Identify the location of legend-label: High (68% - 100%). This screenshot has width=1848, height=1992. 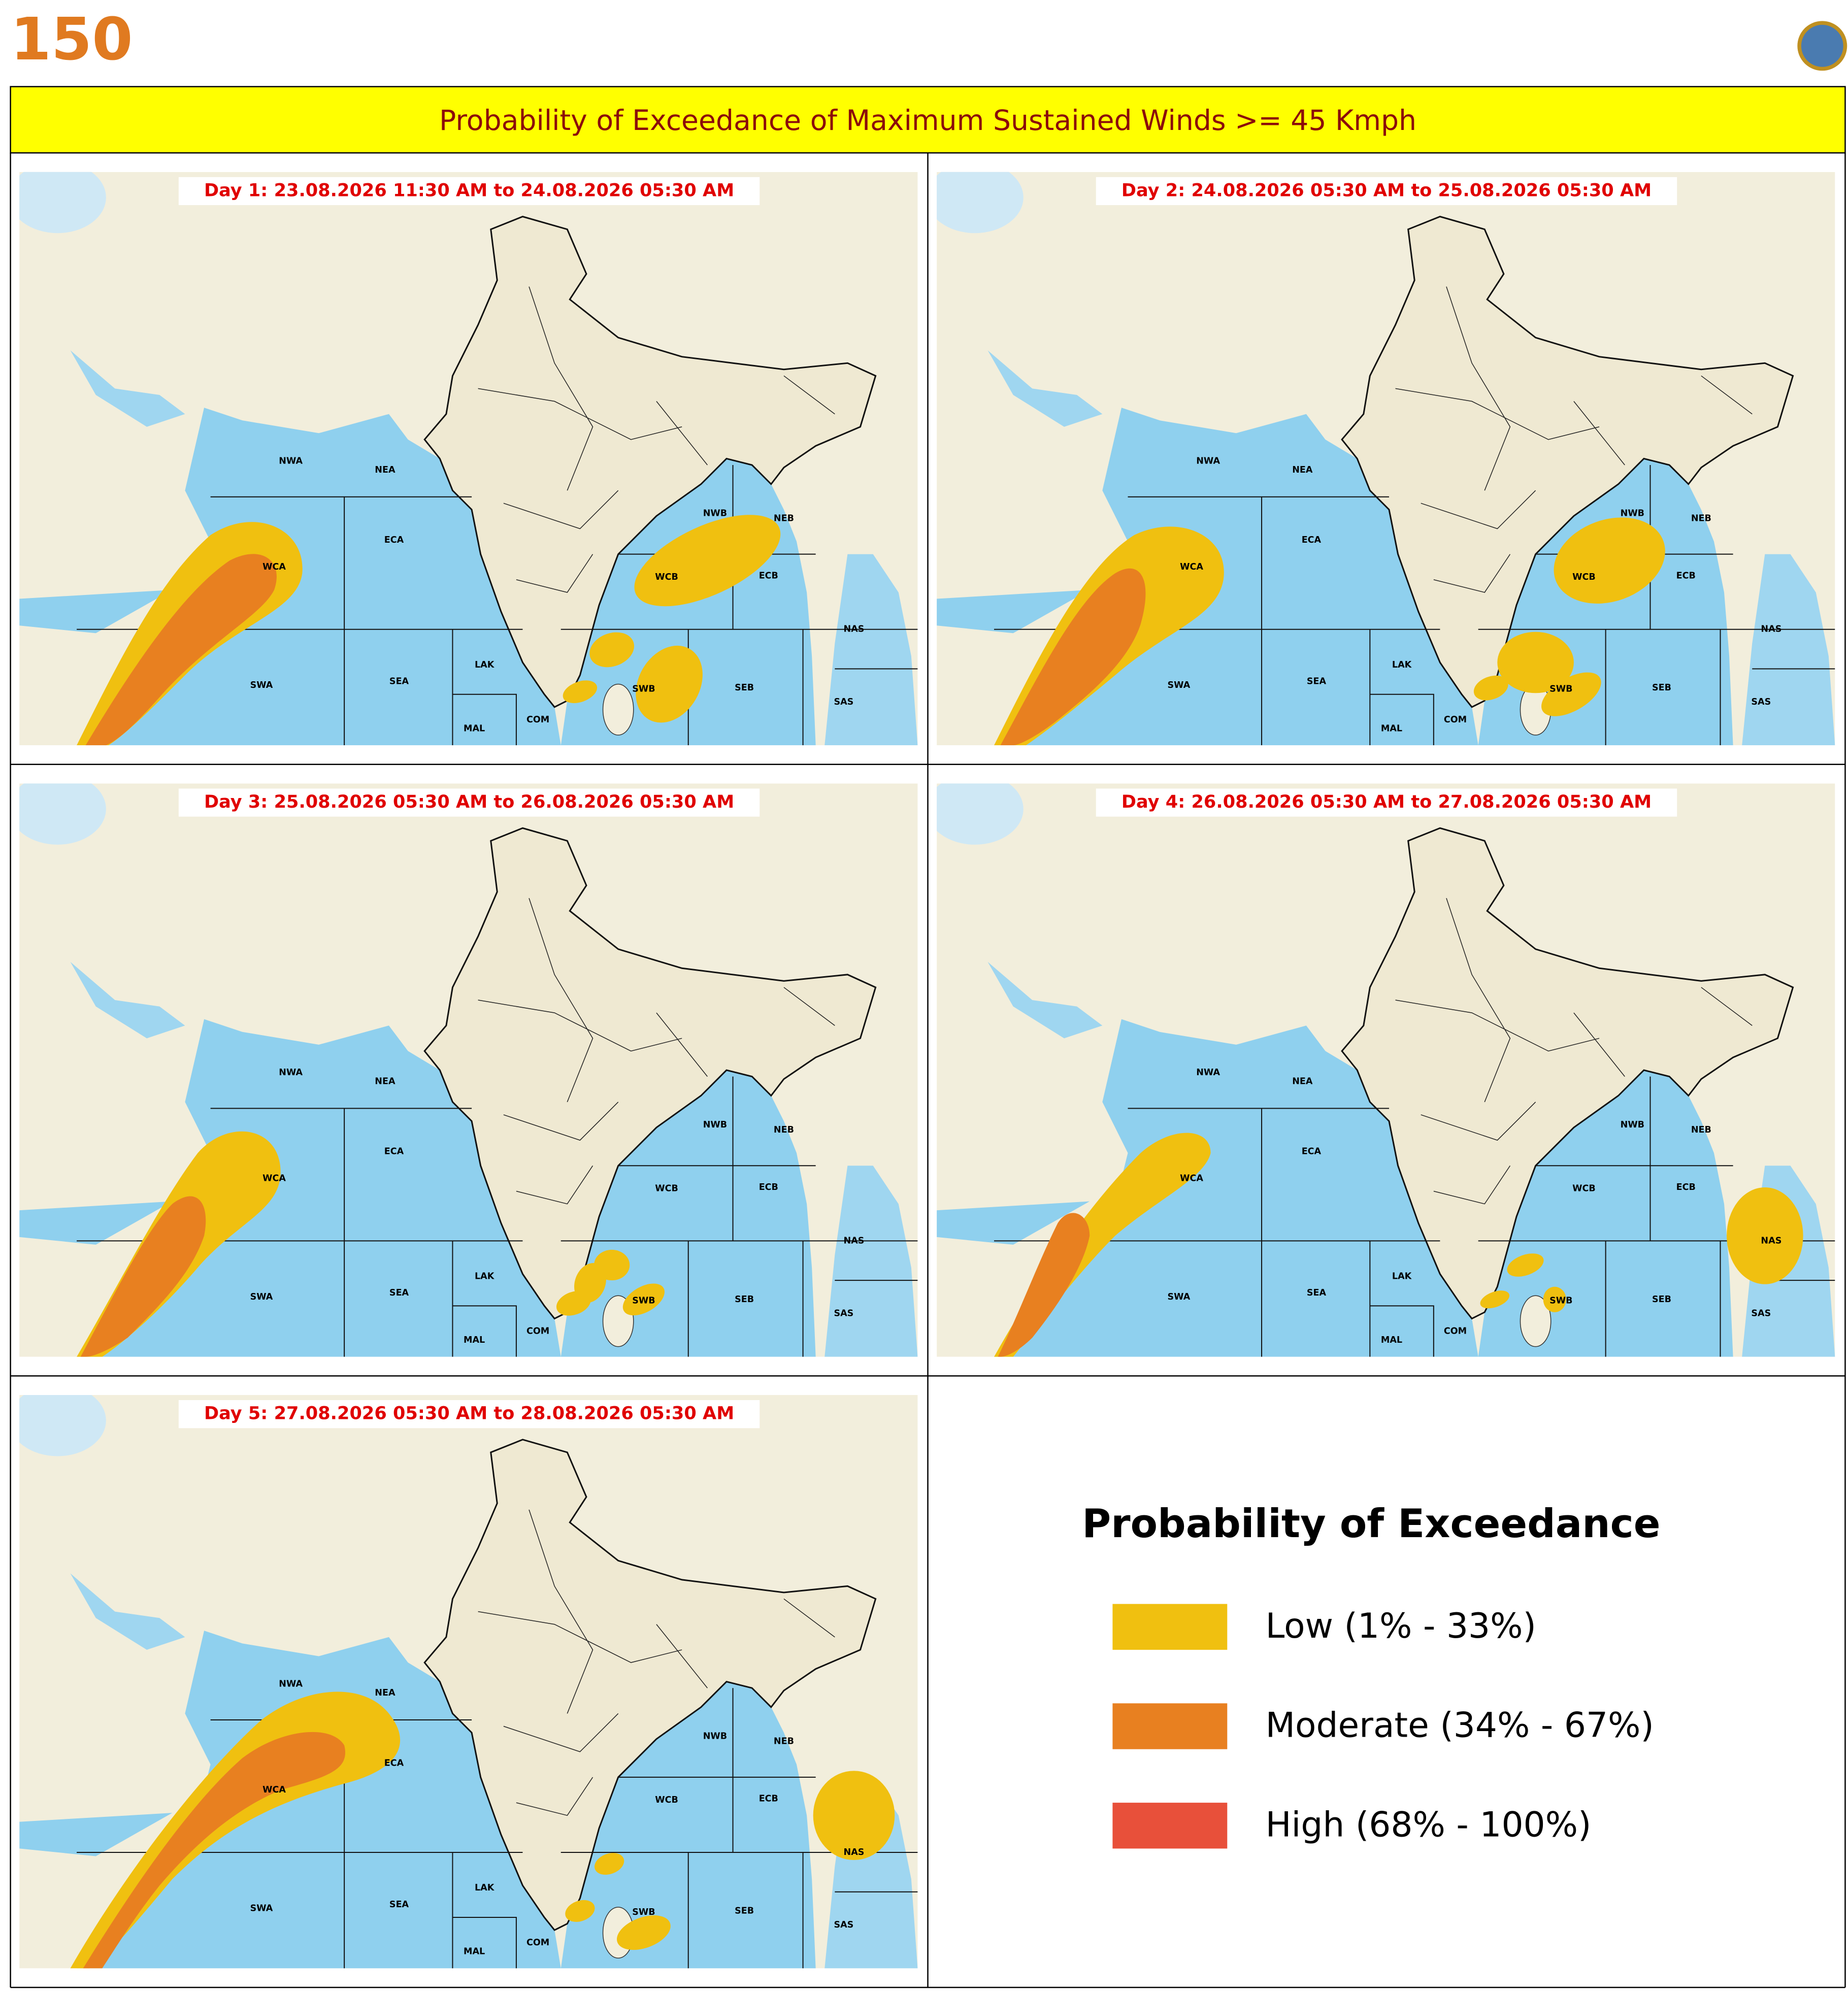
(1429, 1824).